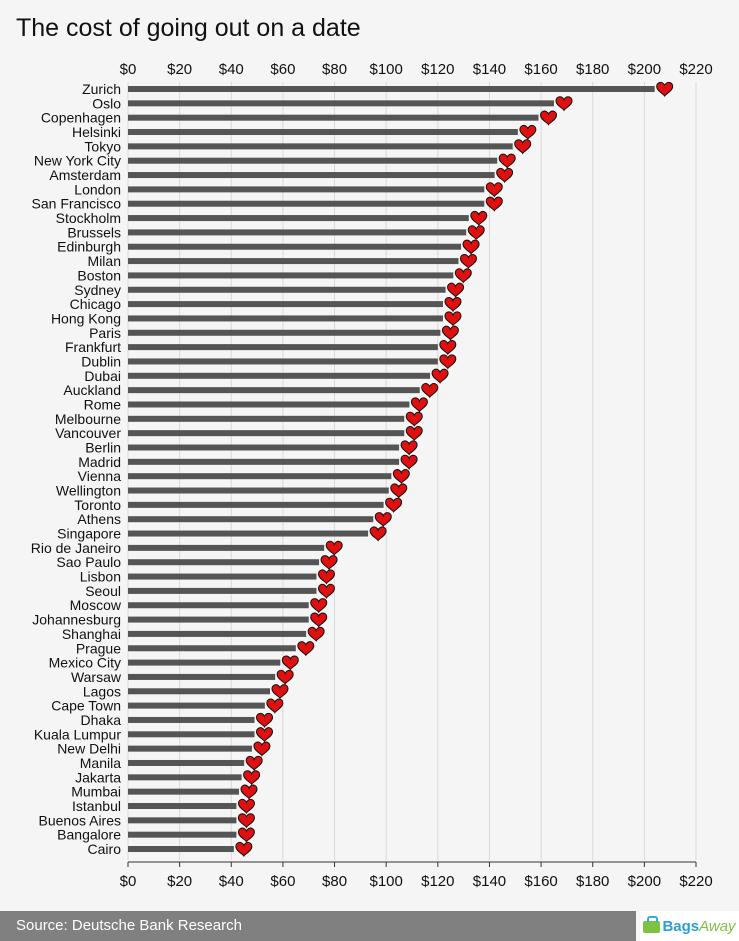  I want to click on city-label: Cape Town, so click(86, 706).